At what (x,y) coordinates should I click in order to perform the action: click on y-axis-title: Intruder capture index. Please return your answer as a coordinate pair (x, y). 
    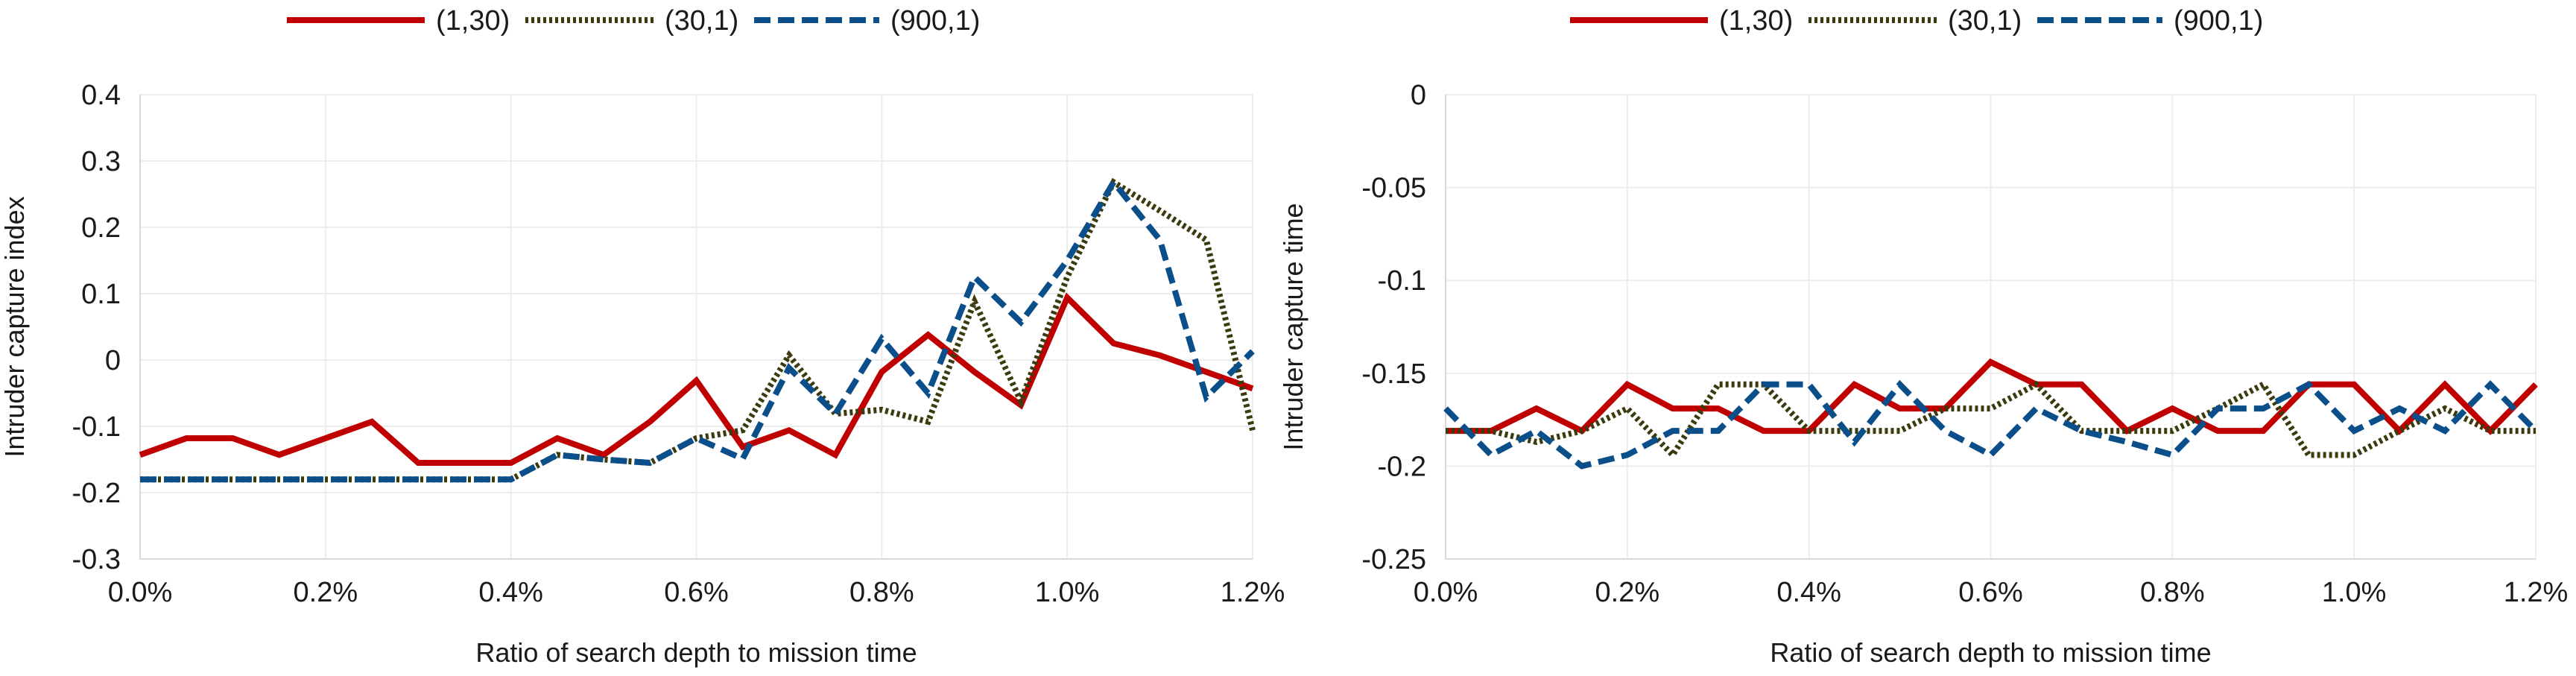
    Looking at the image, I should click on (15, 326).